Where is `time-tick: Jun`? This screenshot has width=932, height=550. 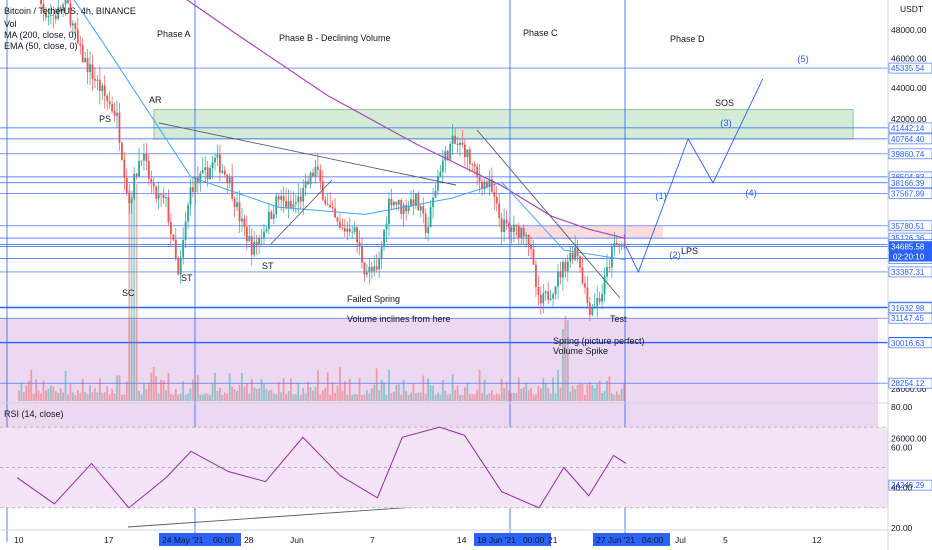
time-tick: Jun is located at coordinates (297, 540).